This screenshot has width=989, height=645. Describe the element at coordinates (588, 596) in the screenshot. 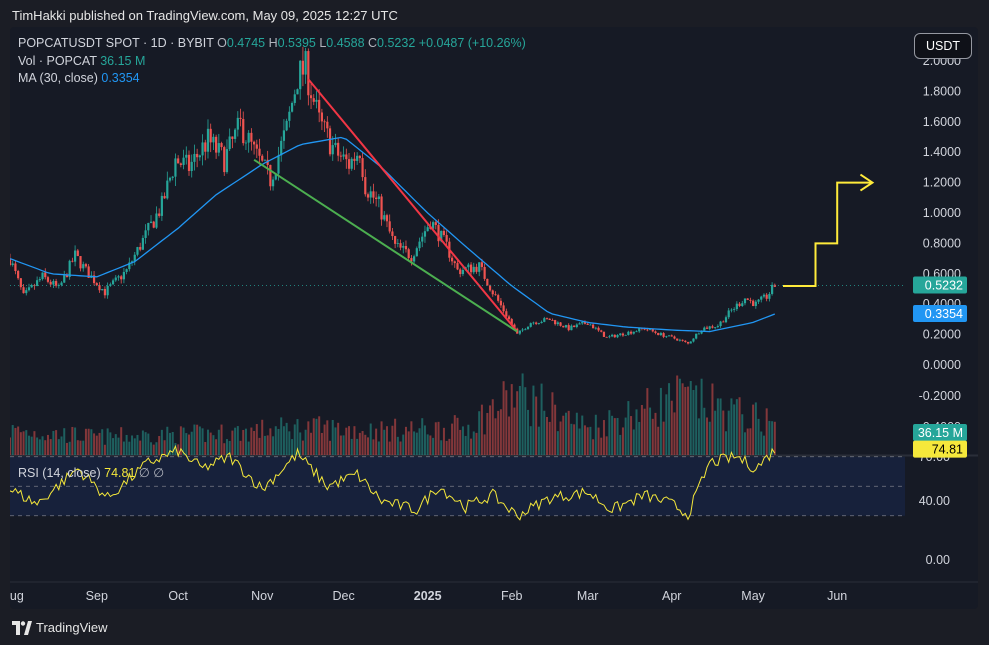

I see `time-tick-label: Mar` at that location.